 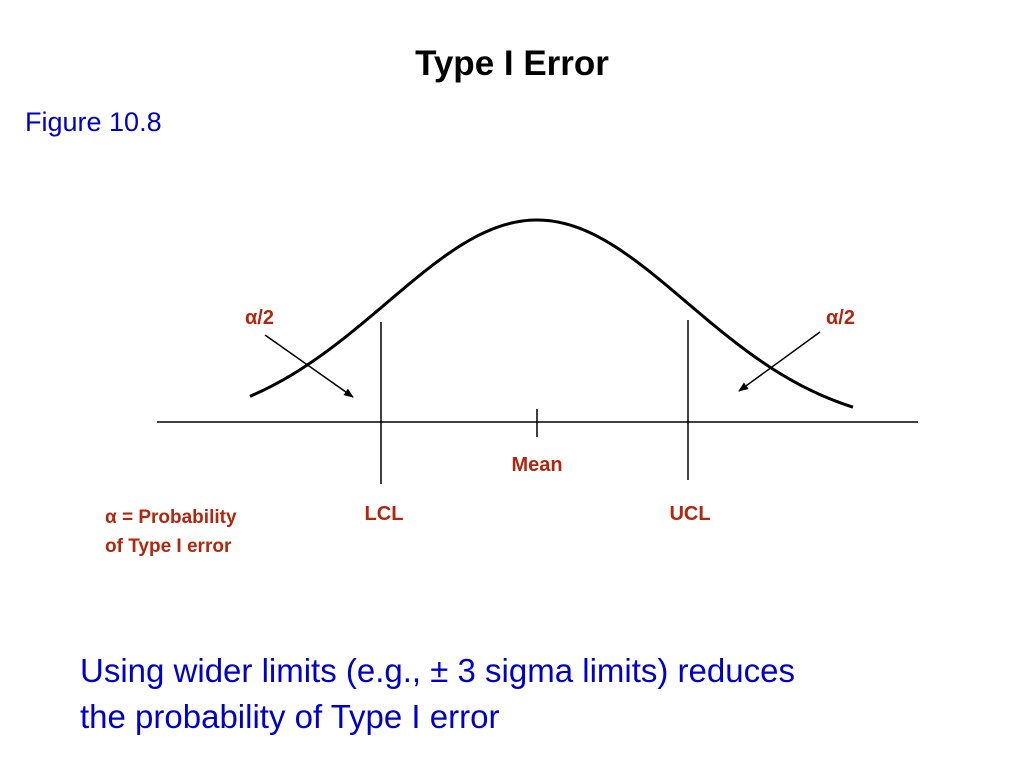 I want to click on figure-label: Figure 10.8, so click(x=93, y=122).